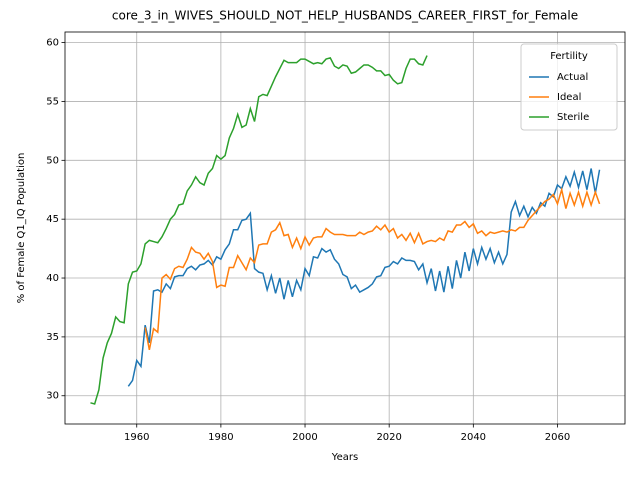  Describe the element at coordinates (52, 337) in the screenshot. I see `y-tick-label: 35` at that location.